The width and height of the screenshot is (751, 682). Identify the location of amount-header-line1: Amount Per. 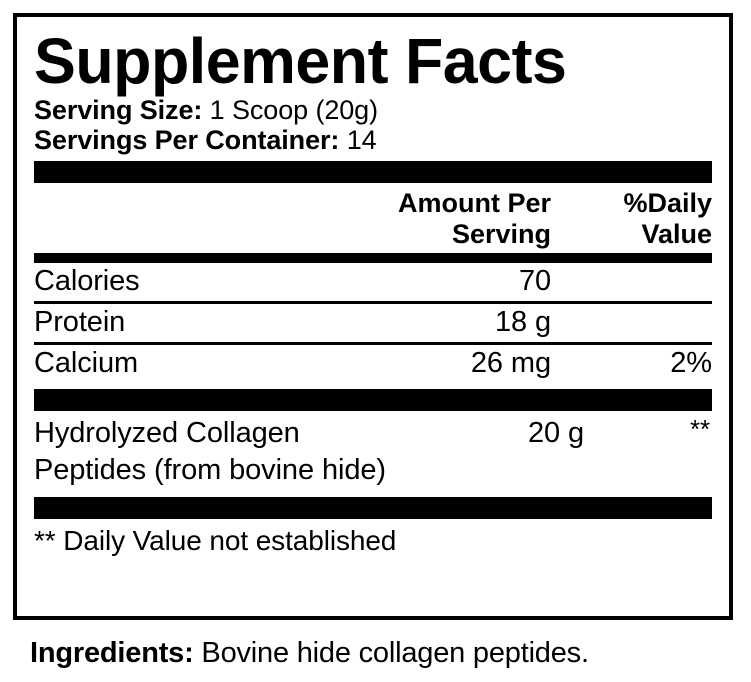
(474, 203).